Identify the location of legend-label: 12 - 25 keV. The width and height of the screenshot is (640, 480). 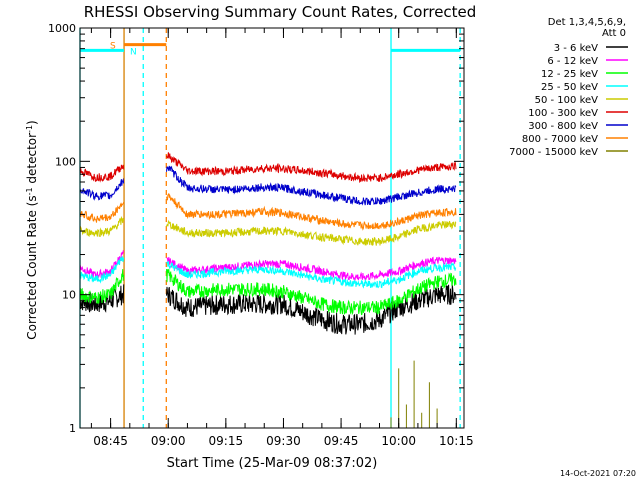
(569, 74).